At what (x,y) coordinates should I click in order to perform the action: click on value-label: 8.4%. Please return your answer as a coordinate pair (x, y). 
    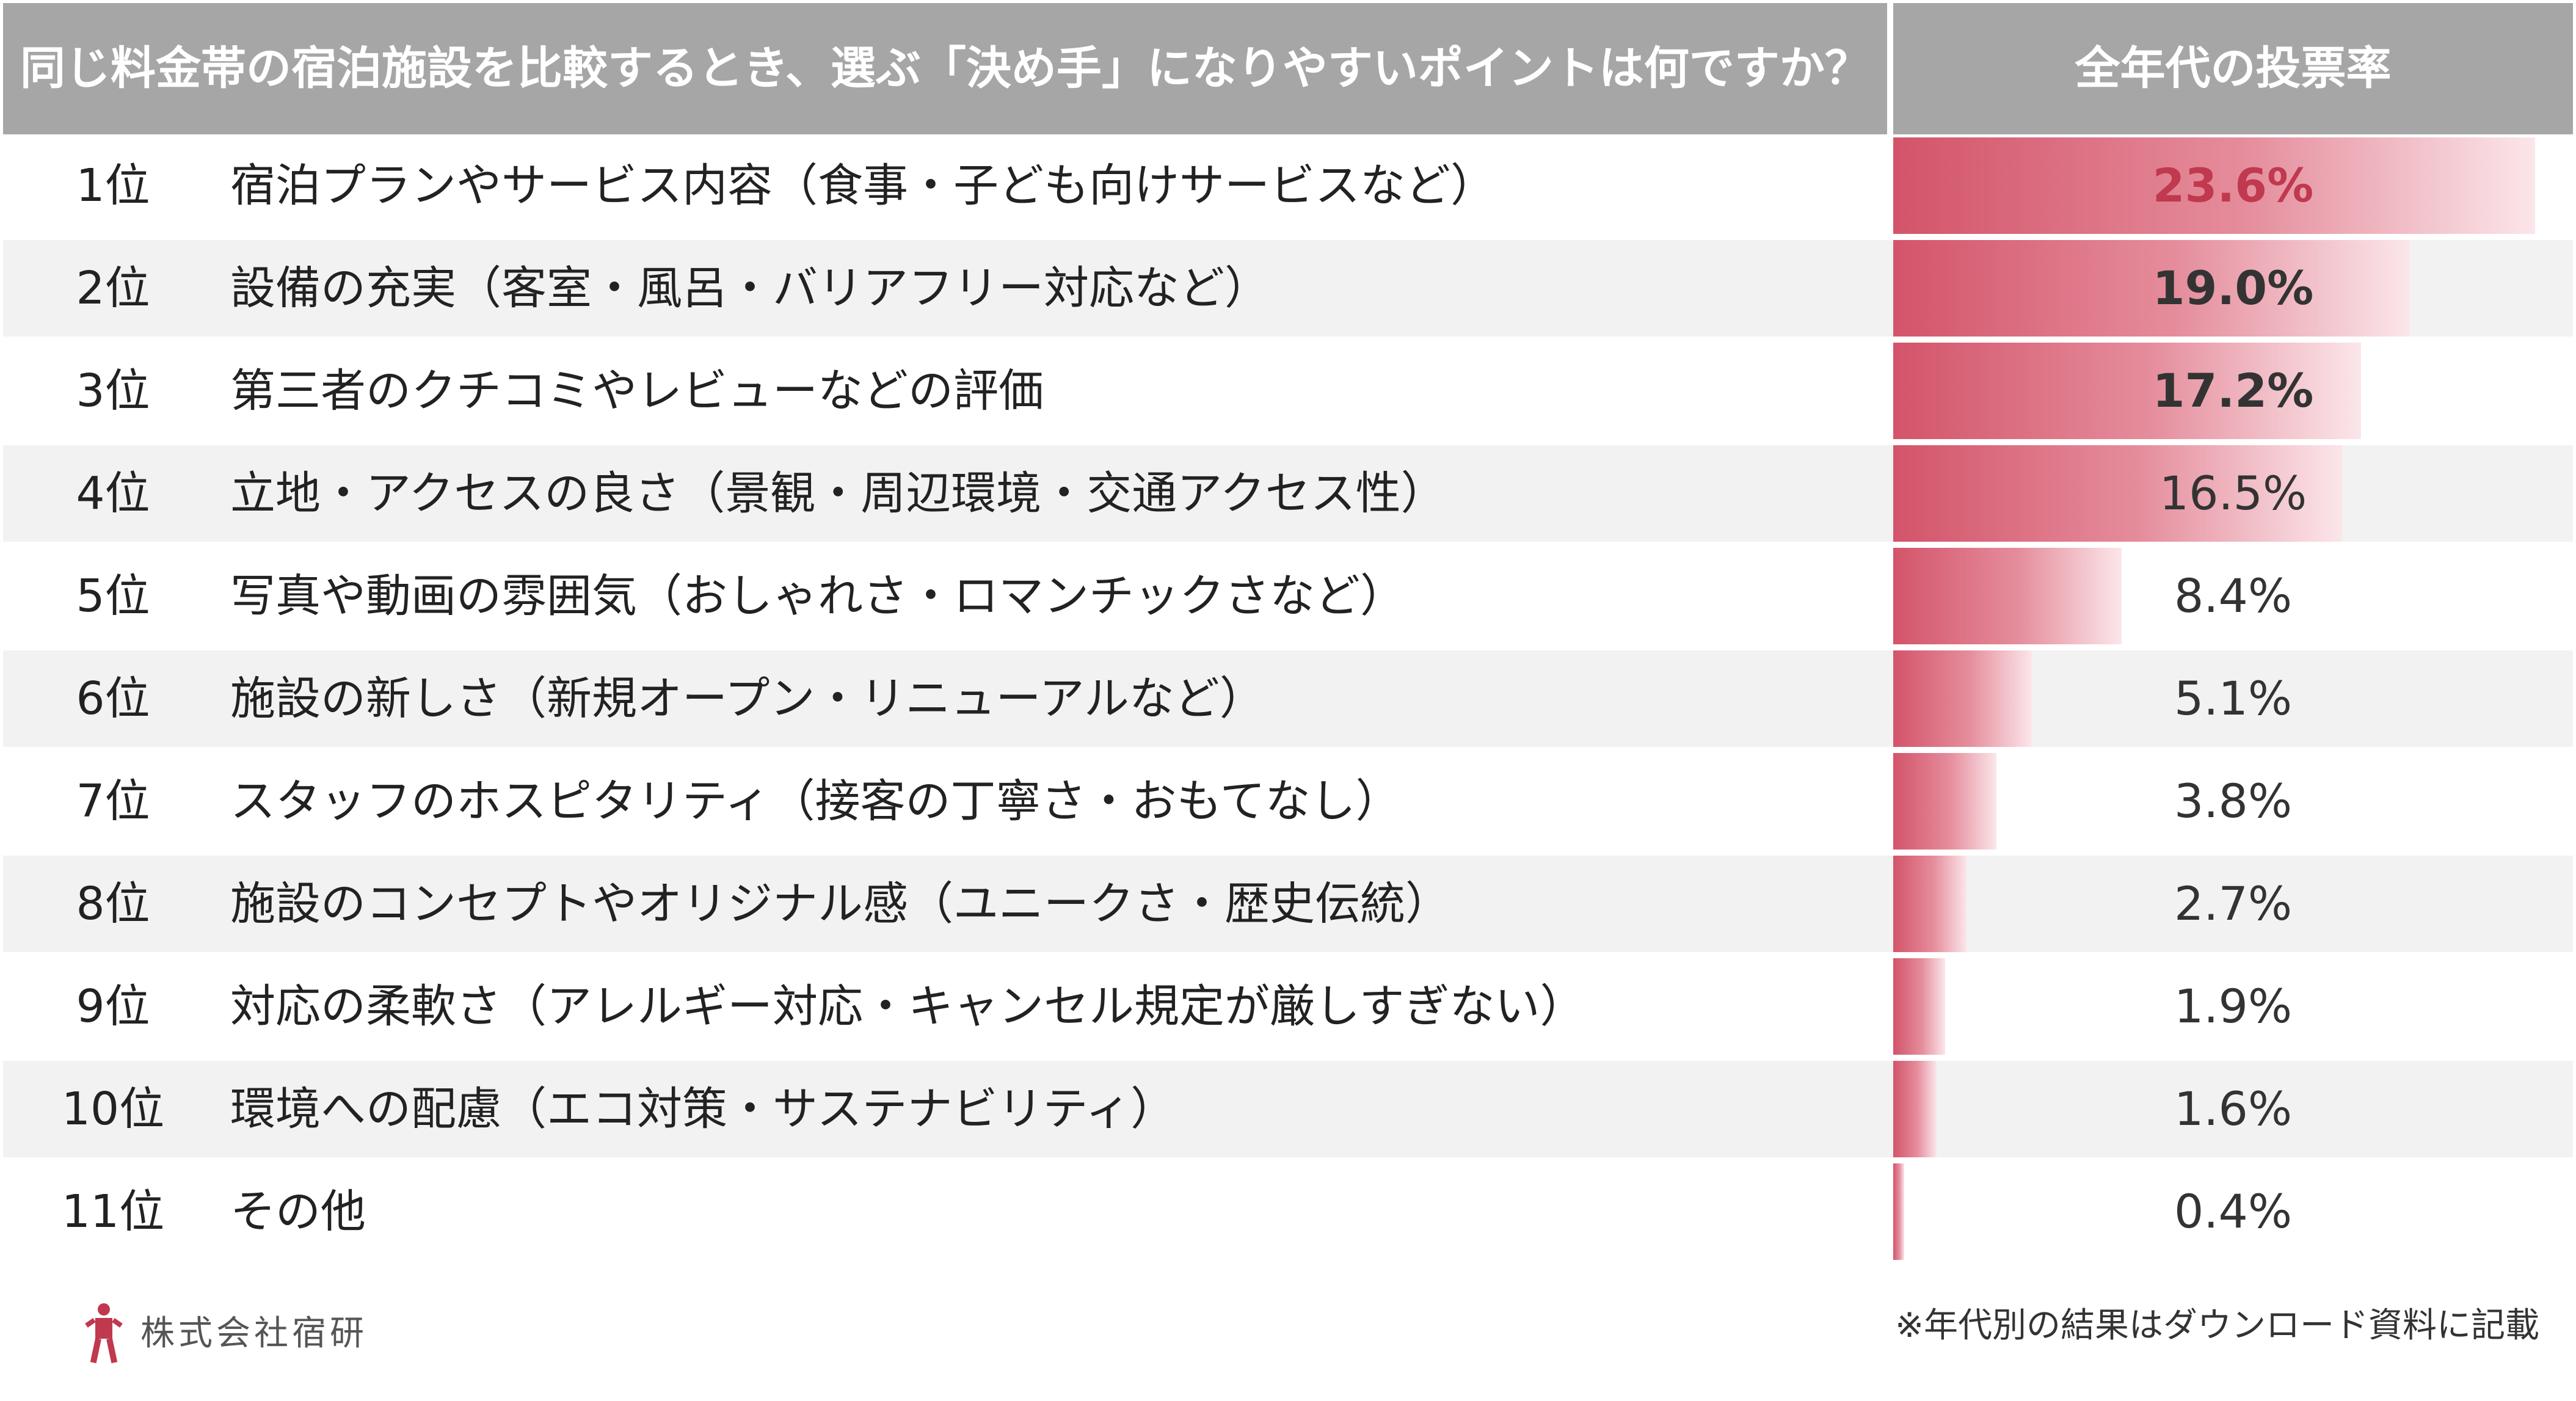
    Looking at the image, I should click on (2233, 596).